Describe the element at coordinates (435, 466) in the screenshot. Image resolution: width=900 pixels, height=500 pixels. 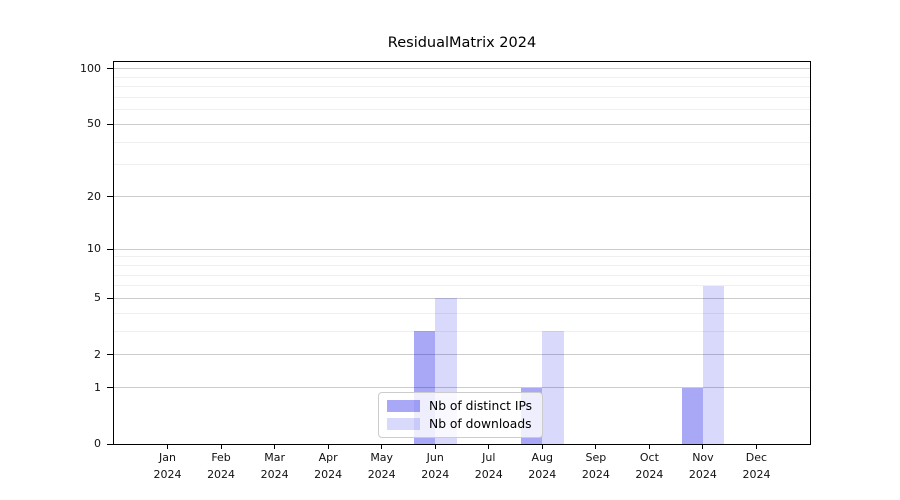
I see `x-tick-label: Jun 2024` at that location.